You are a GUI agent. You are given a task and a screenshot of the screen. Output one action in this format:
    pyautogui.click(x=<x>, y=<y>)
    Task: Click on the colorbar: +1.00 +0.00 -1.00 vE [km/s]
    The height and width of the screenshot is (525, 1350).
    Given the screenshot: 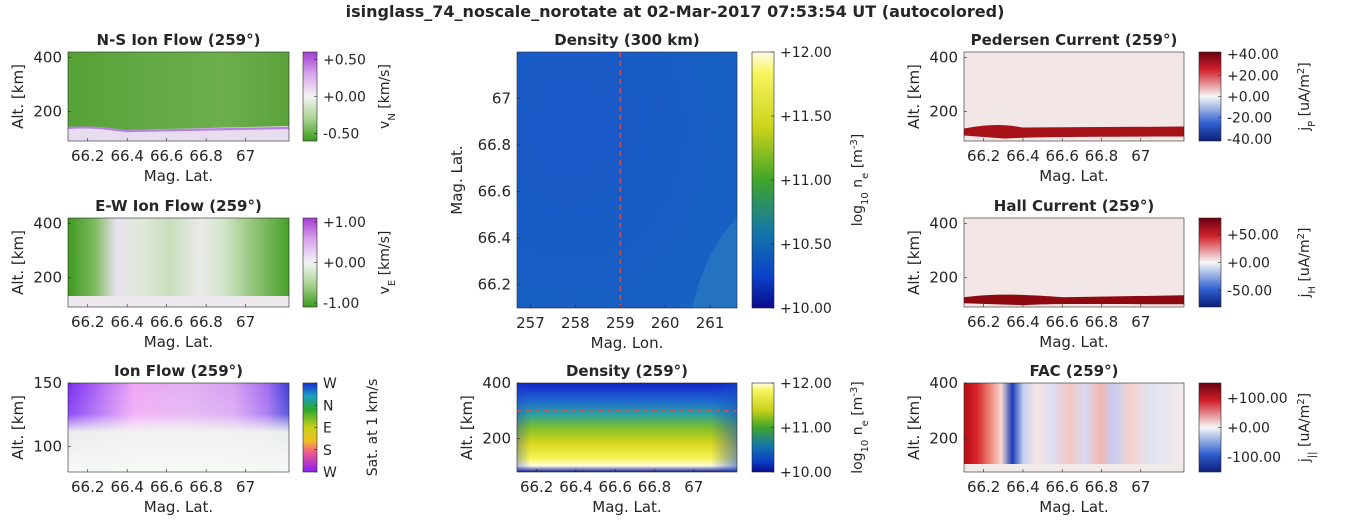 What is the action you would take?
    pyautogui.click(x=350, y=263)
    